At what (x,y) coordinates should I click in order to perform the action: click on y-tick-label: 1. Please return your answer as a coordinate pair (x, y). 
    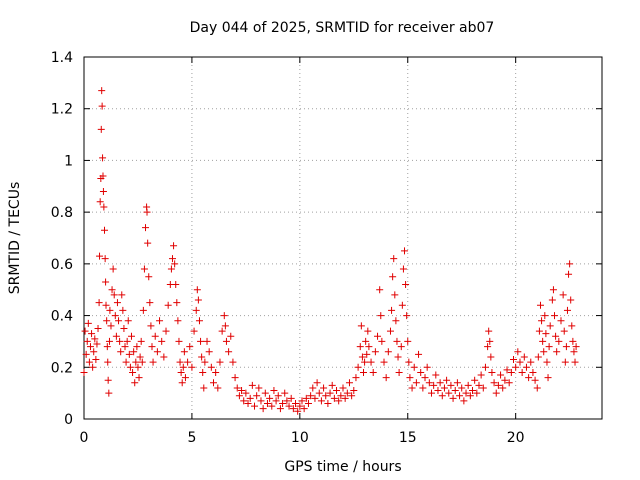
    Looking at the image, I should click on (68, 161).